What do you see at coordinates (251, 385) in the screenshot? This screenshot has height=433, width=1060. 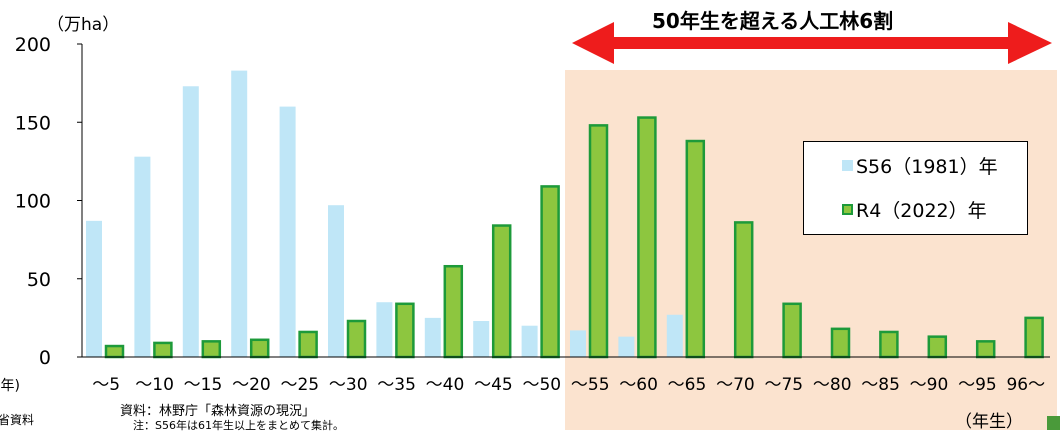 I see `x-tick-label: ～20` at bounding box center [251, 385].